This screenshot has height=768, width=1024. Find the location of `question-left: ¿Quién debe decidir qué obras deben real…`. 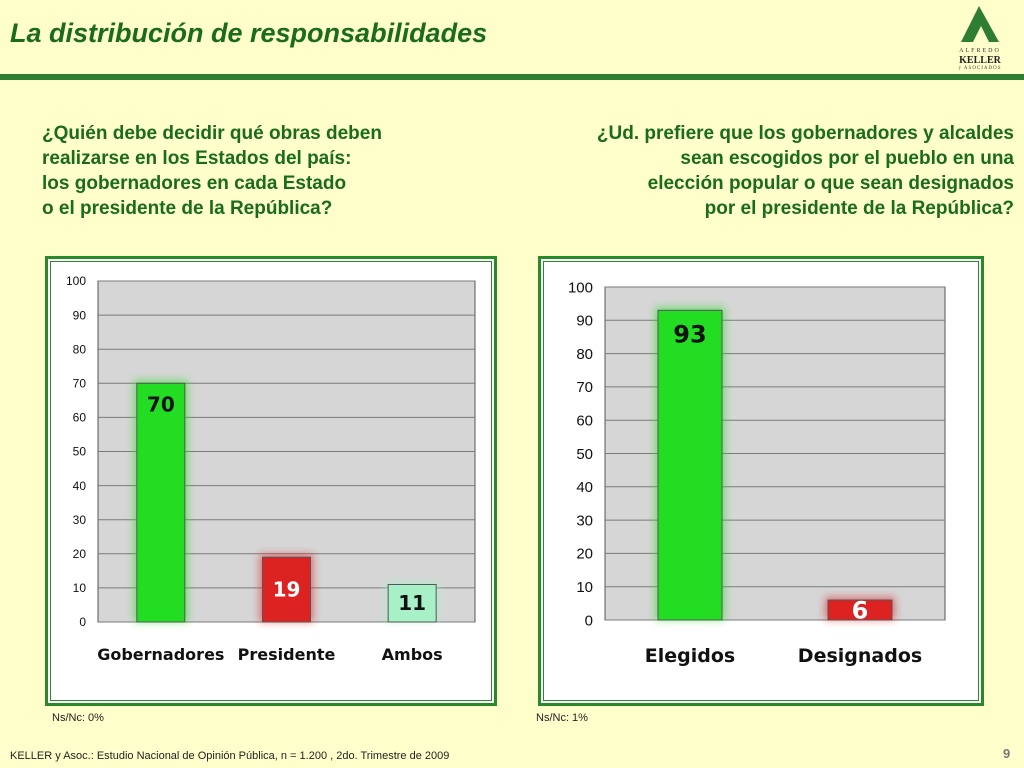

question-left: ¿Quién debe decidir qué obras deben real… is located at coordinates (262, 171).